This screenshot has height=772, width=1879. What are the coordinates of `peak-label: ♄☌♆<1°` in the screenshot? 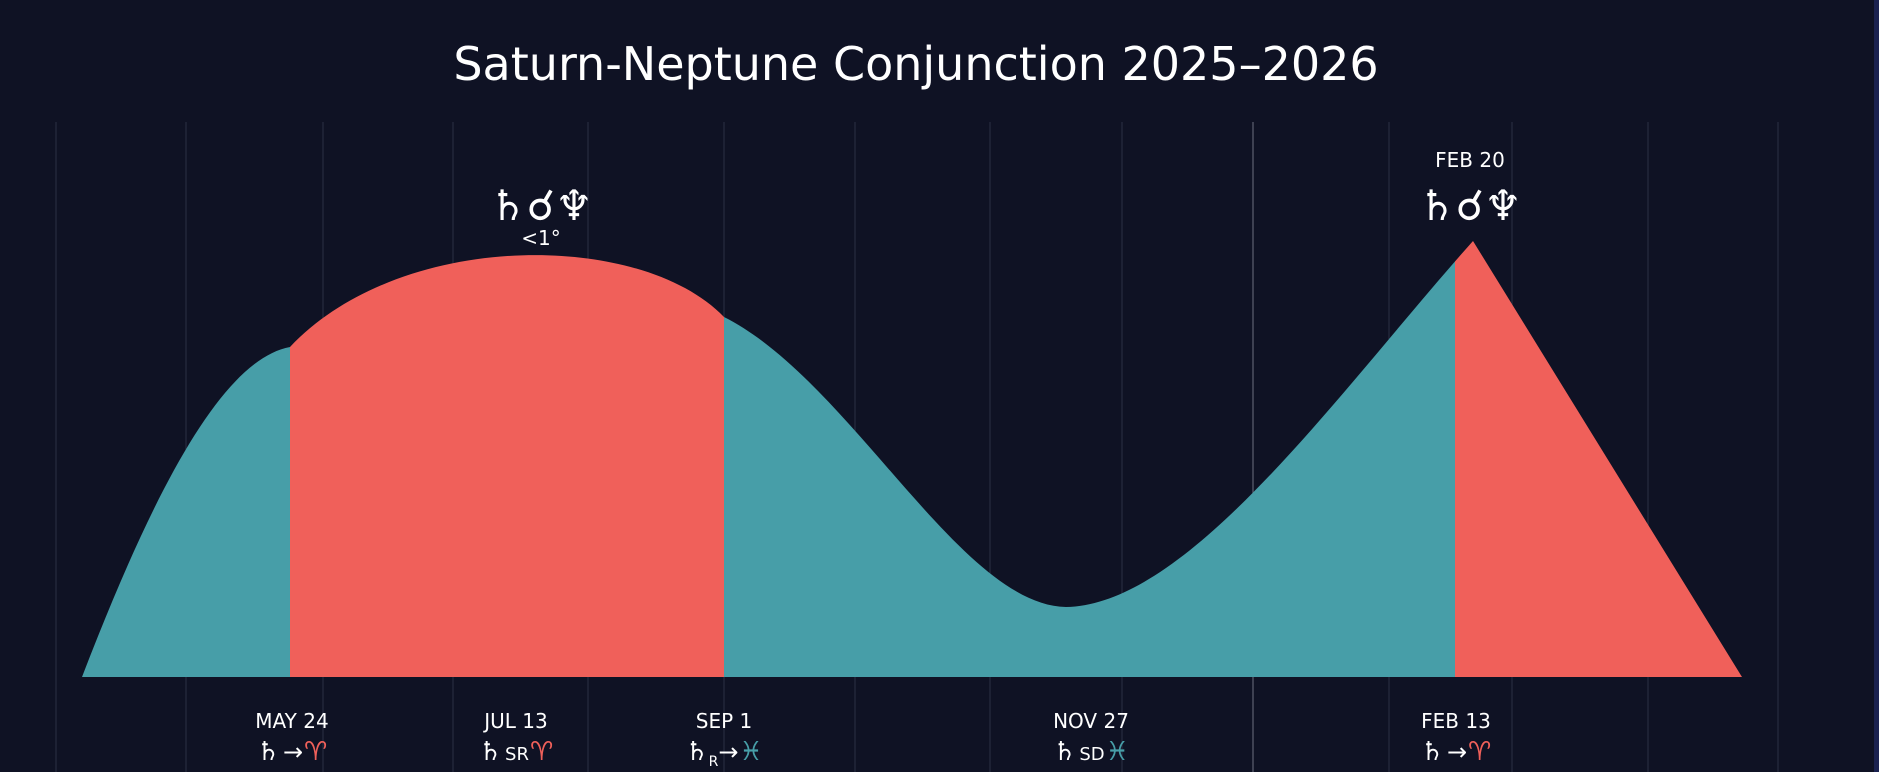 It's located at (541, 215).